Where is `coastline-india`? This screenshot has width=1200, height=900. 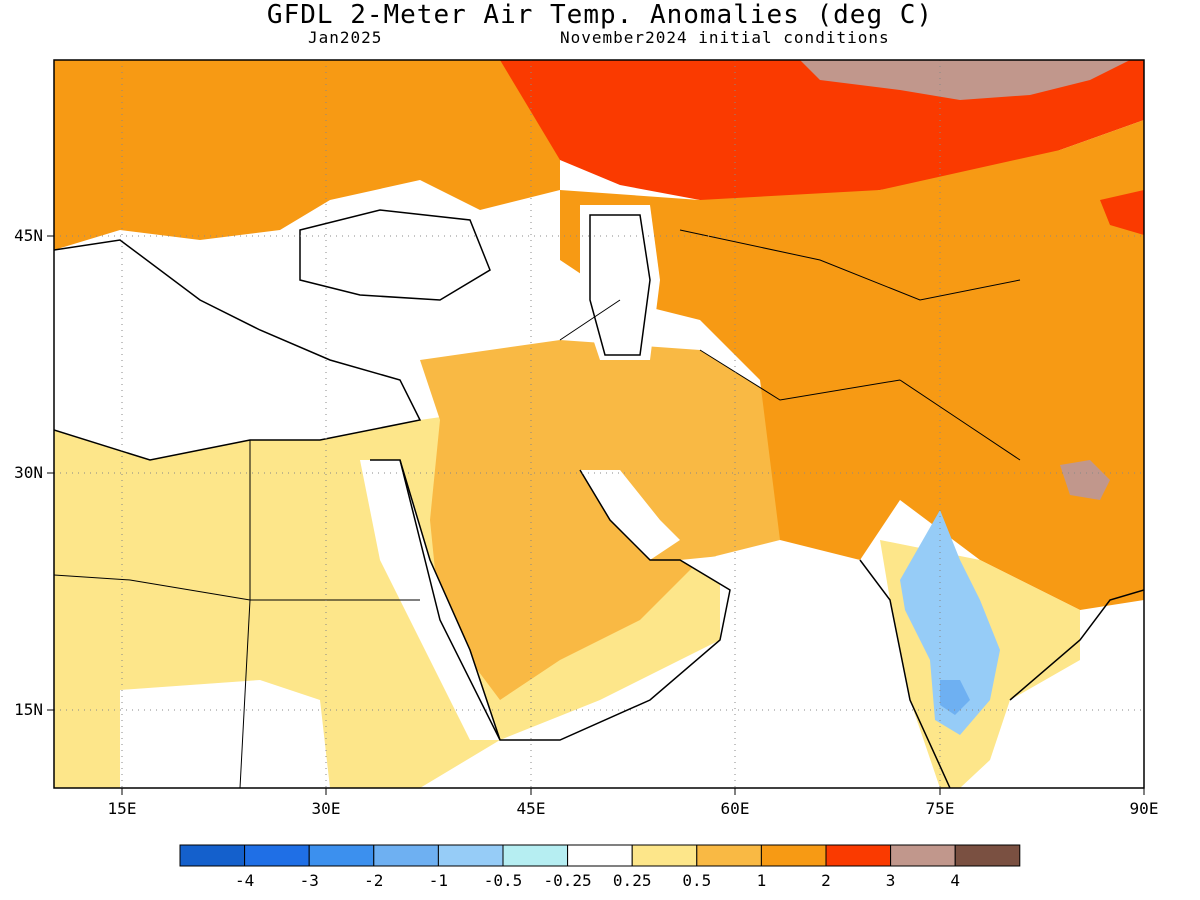
coastline-india is located at coordinates (1001, 673).